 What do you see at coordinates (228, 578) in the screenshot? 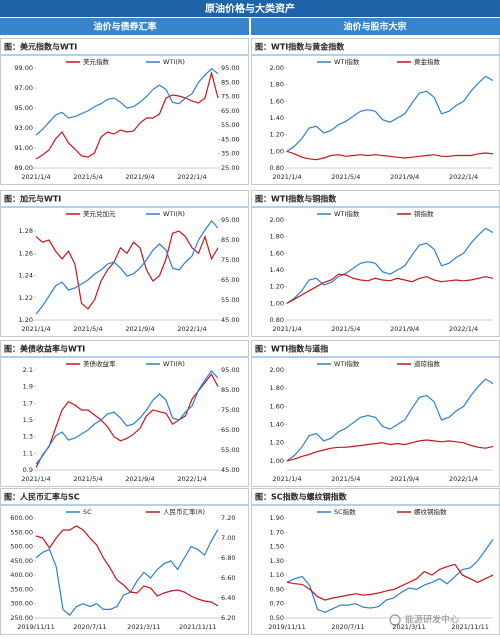
I see `y2-tick-label: 6.60` at bounding box center [228, 578].